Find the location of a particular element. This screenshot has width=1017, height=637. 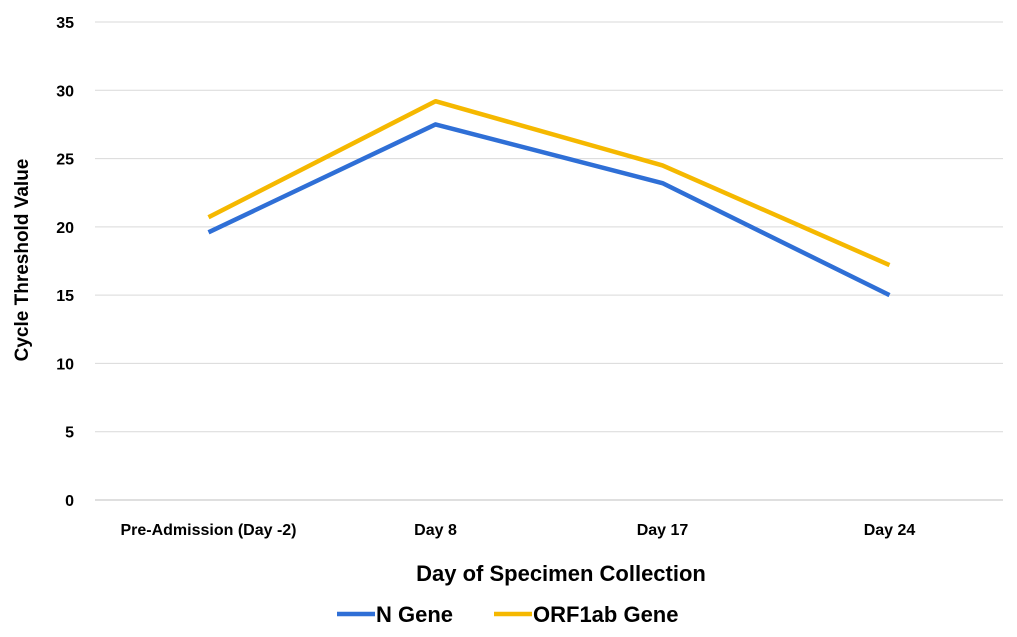

x-tick-label: Day 8 is located at coordinates (435, 530).